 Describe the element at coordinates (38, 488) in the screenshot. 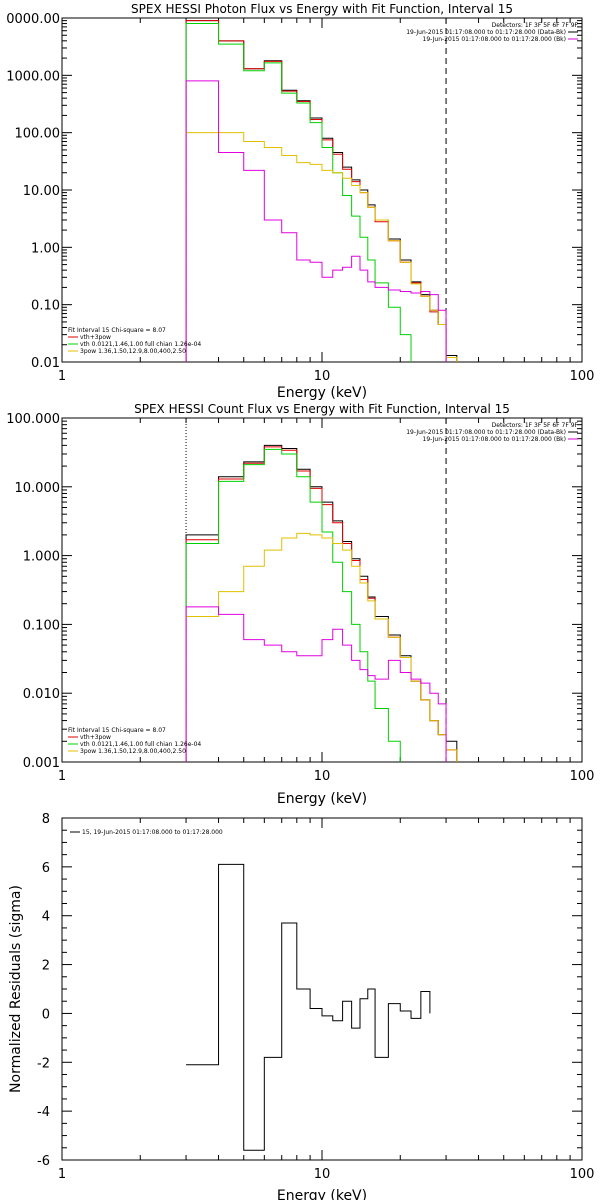

I see `y-tick-label: 10.000` at that location.